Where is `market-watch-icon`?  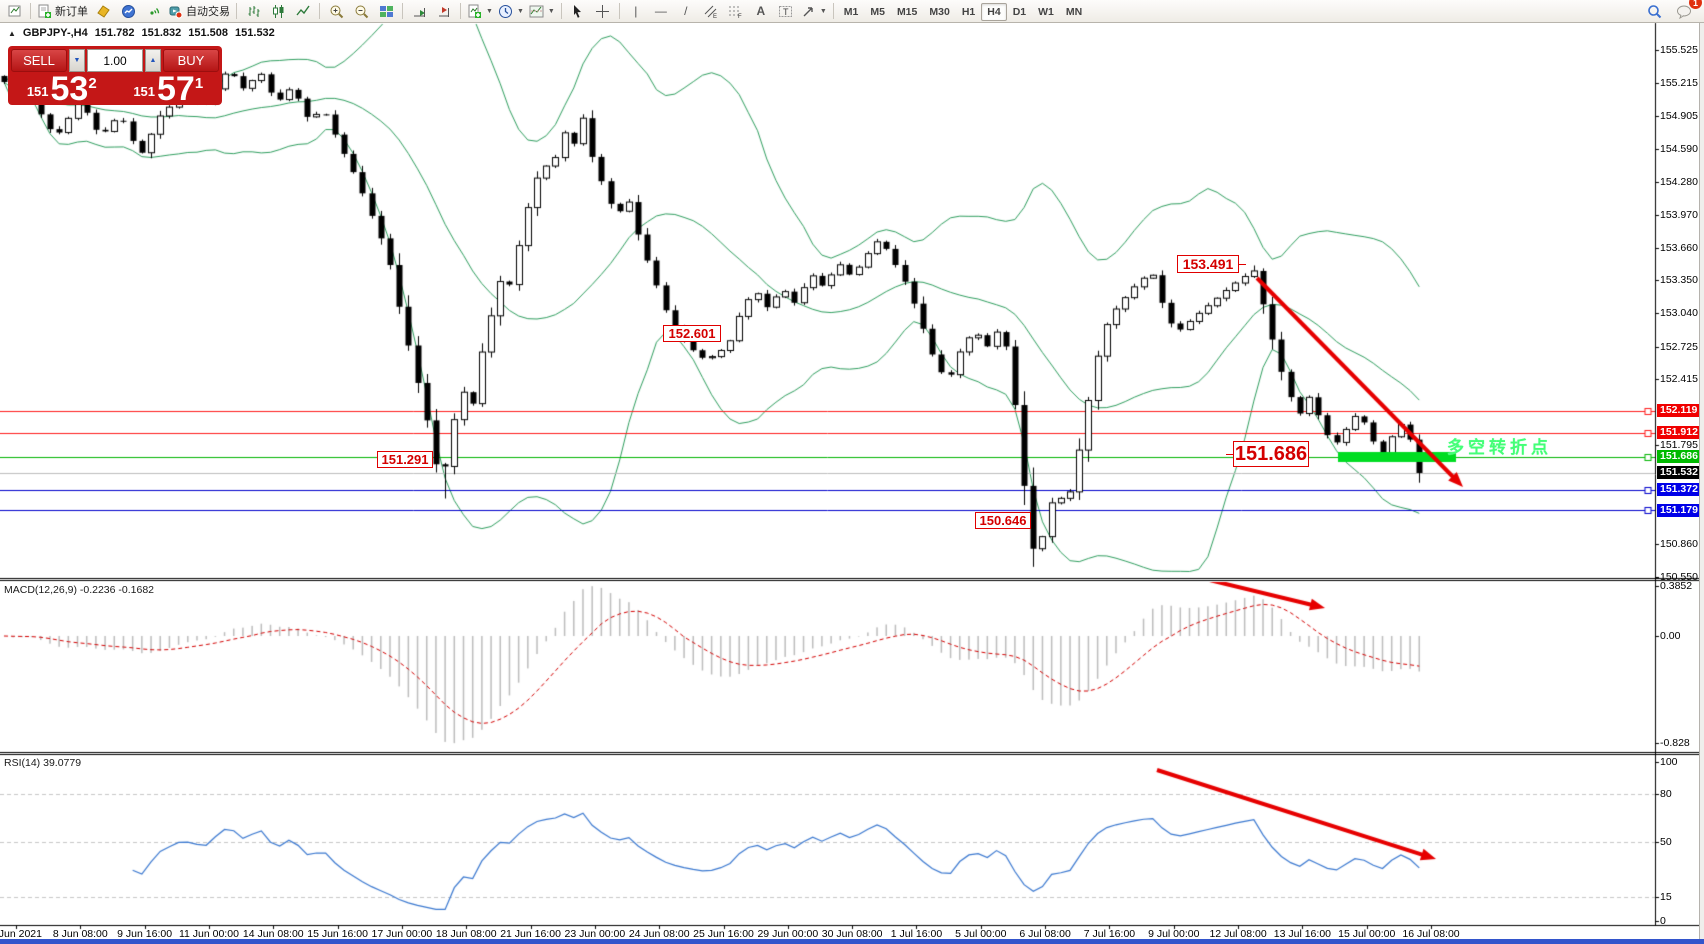 market-watch-icon is located at coordinates (128, 11).